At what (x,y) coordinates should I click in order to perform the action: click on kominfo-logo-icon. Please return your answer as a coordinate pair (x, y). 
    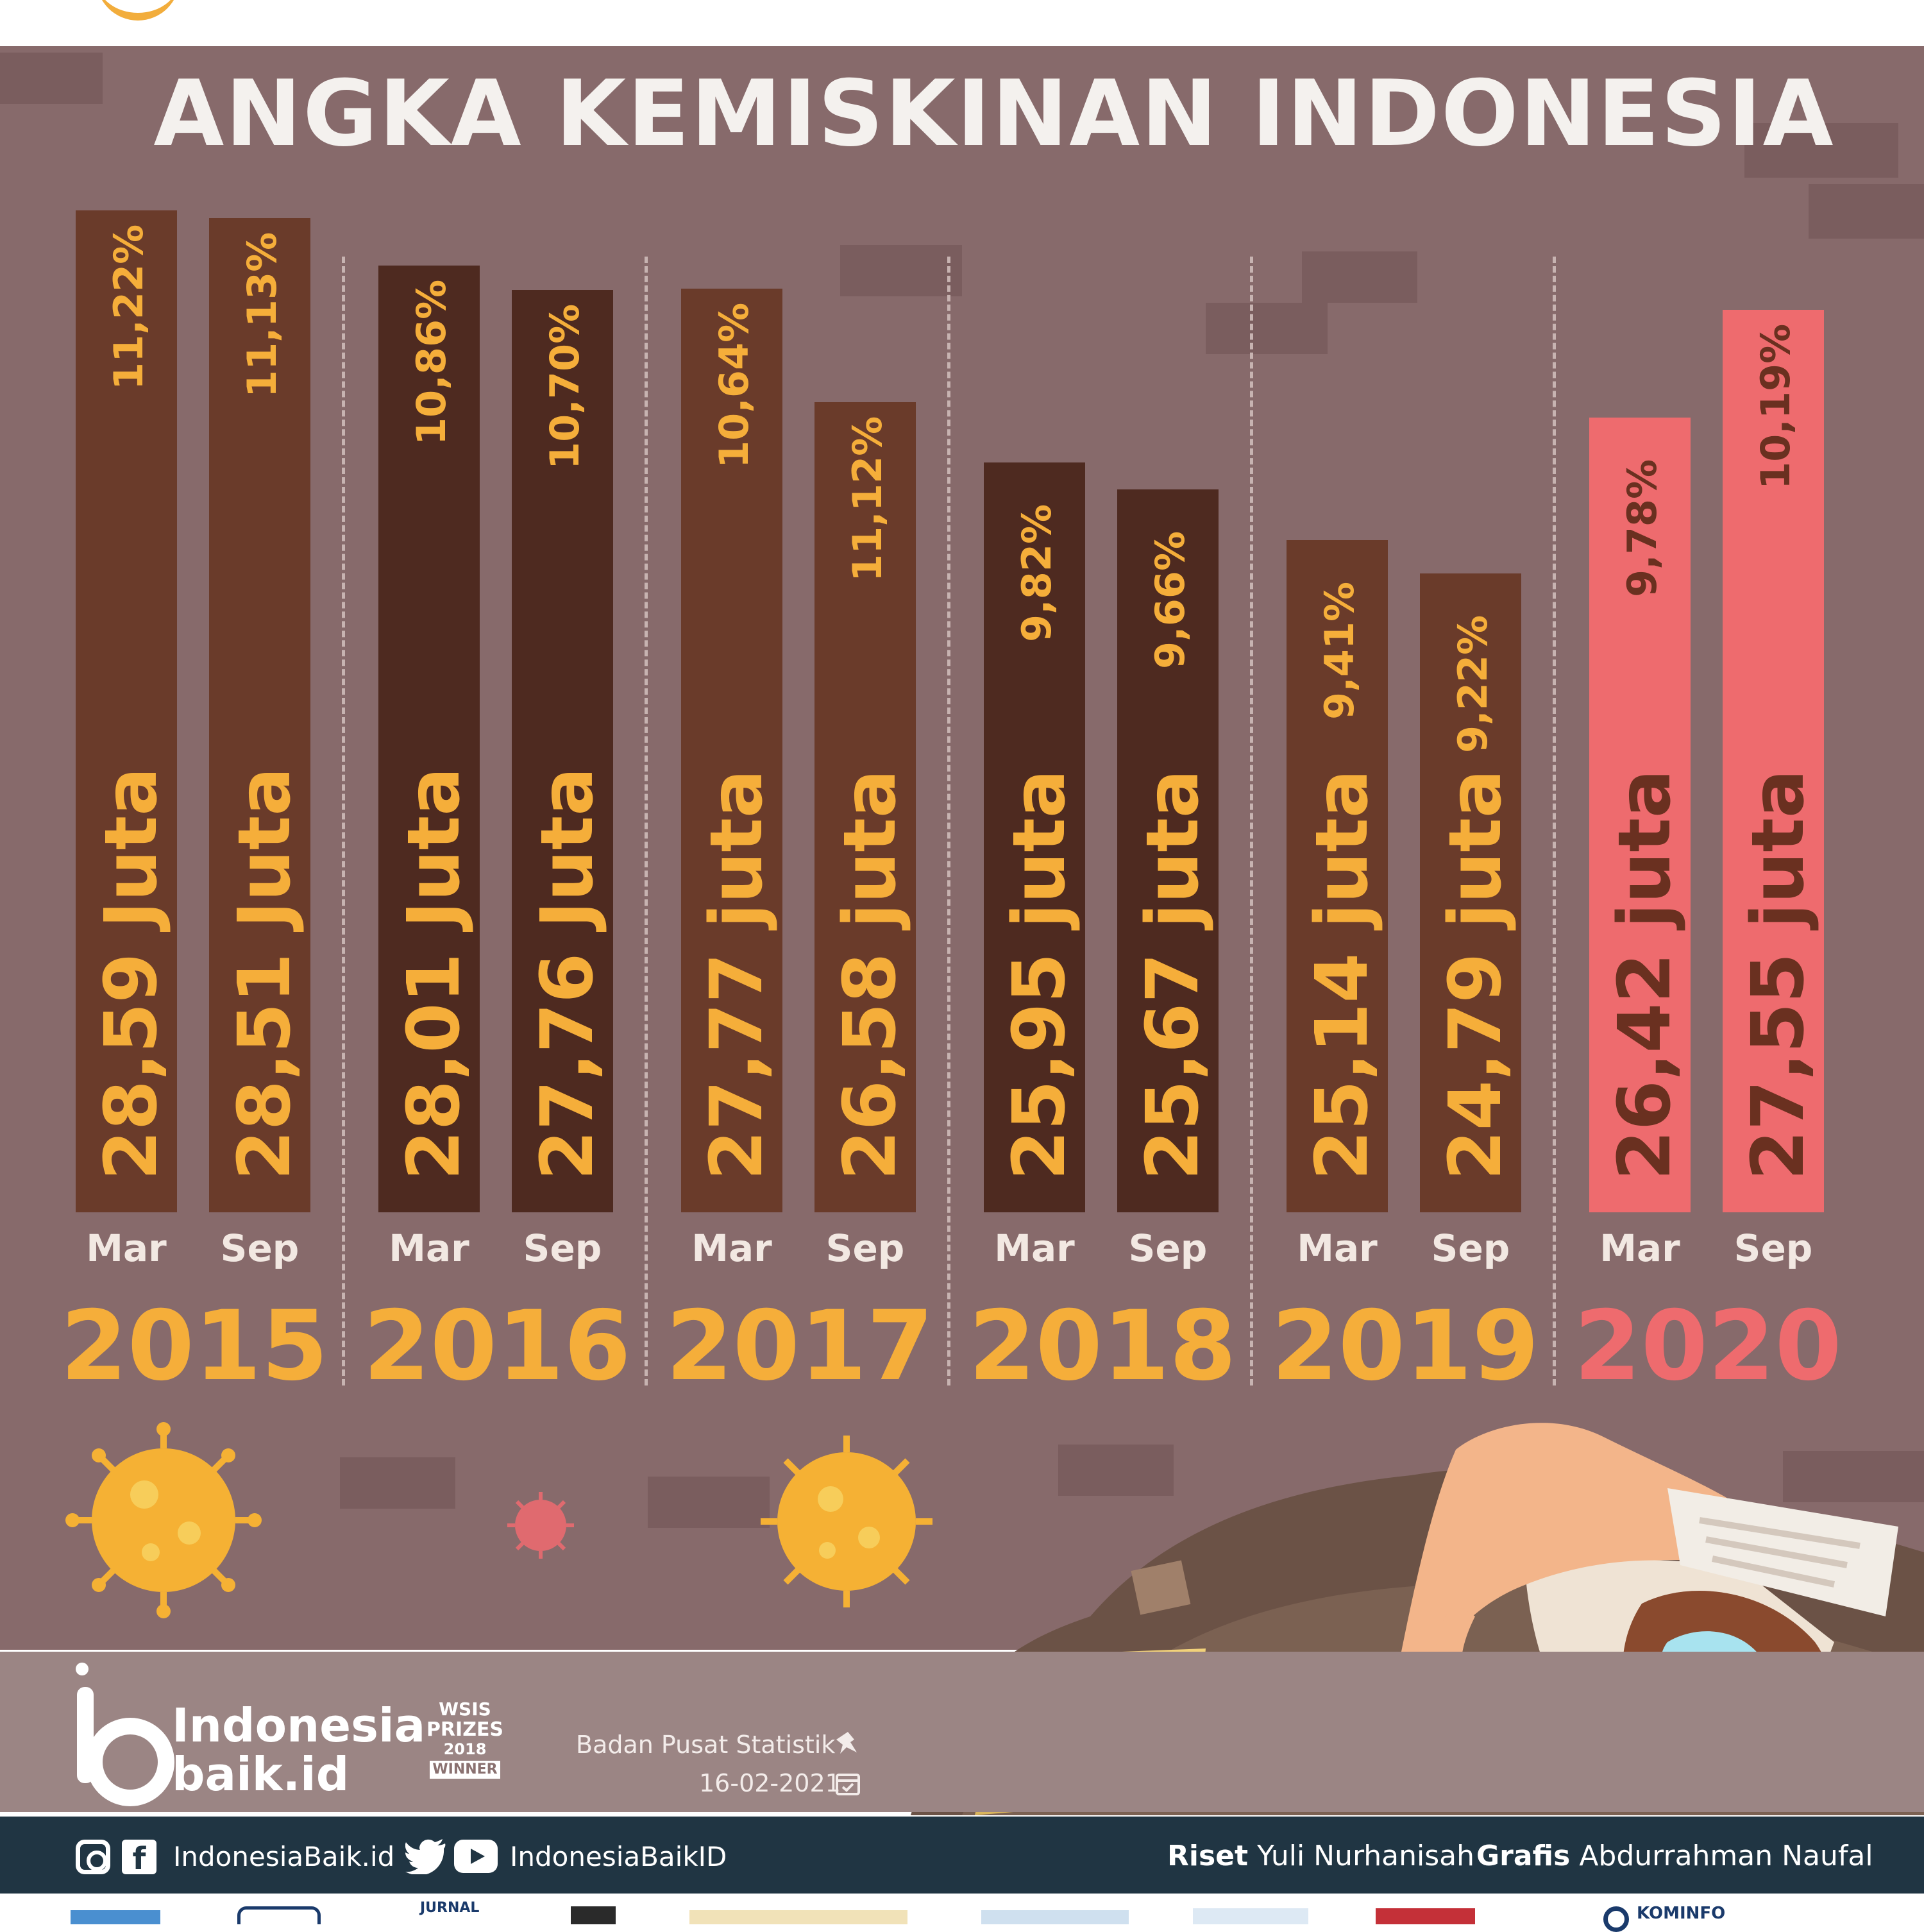
    Looking at the image, I should click on (1616, 1919).